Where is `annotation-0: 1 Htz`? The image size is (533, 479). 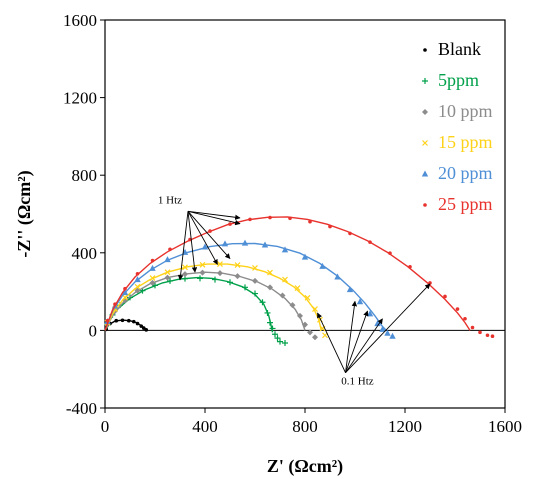
annotation-0: 1 Htz is located at coordinates (199, 237).